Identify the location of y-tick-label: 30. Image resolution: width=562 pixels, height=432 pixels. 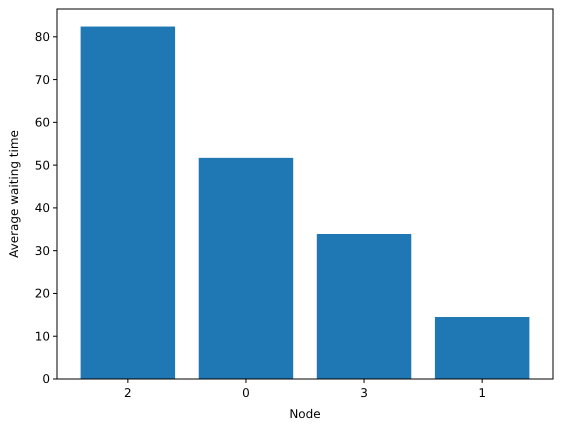
(42, 251).